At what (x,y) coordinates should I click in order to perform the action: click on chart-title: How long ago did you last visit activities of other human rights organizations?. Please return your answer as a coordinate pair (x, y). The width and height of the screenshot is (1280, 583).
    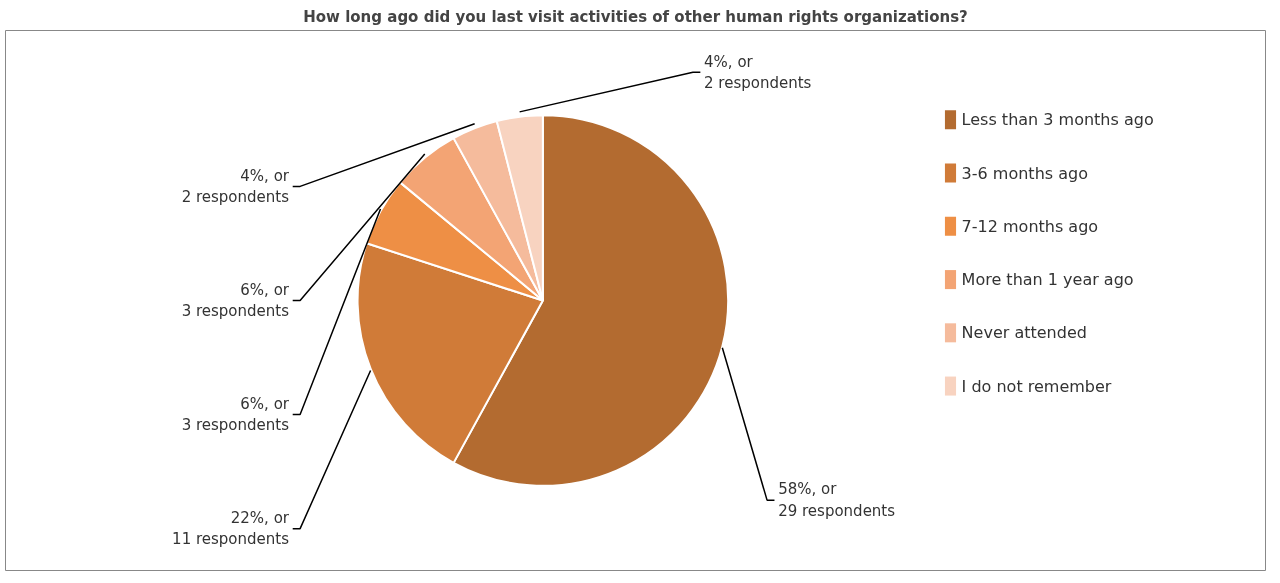
    Looking at the image, I should click on (635, 16).